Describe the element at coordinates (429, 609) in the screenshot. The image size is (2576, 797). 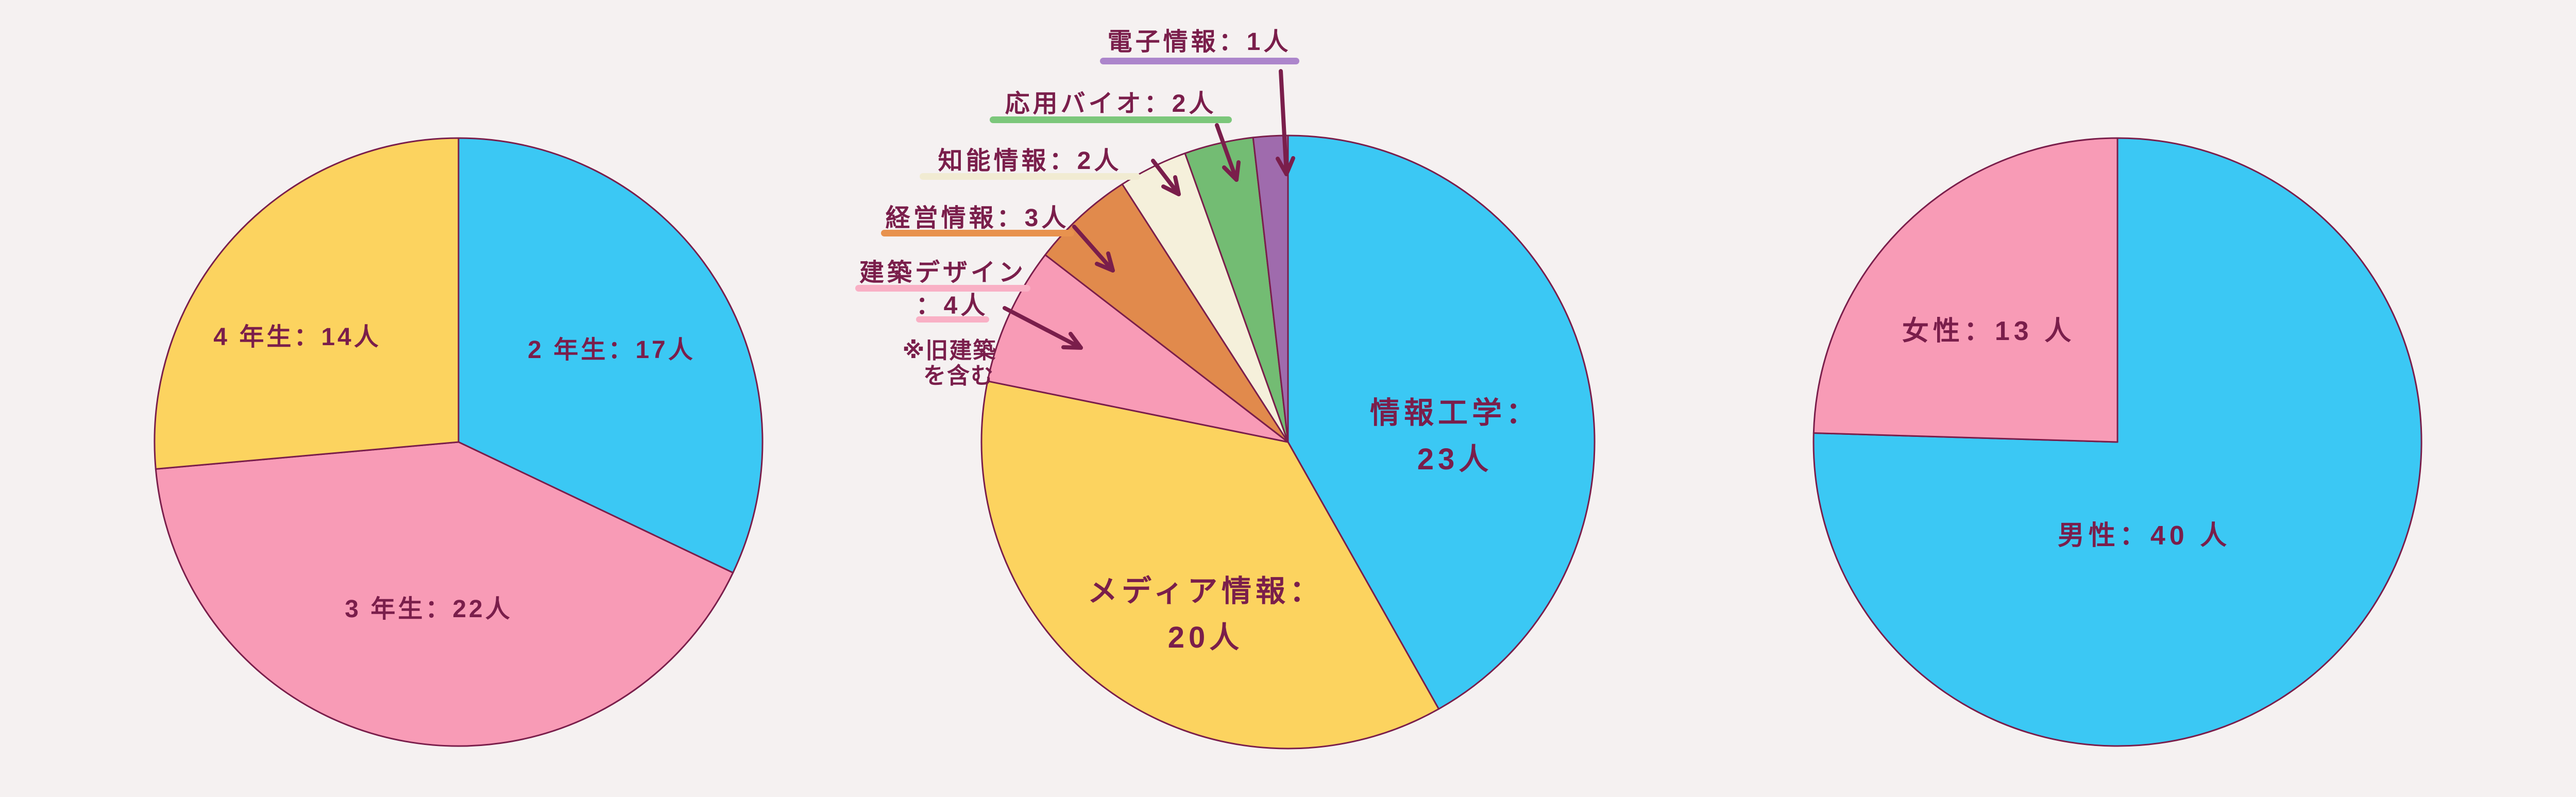
I see `slice-label-3nensei: 3 年生：22人` at that location.